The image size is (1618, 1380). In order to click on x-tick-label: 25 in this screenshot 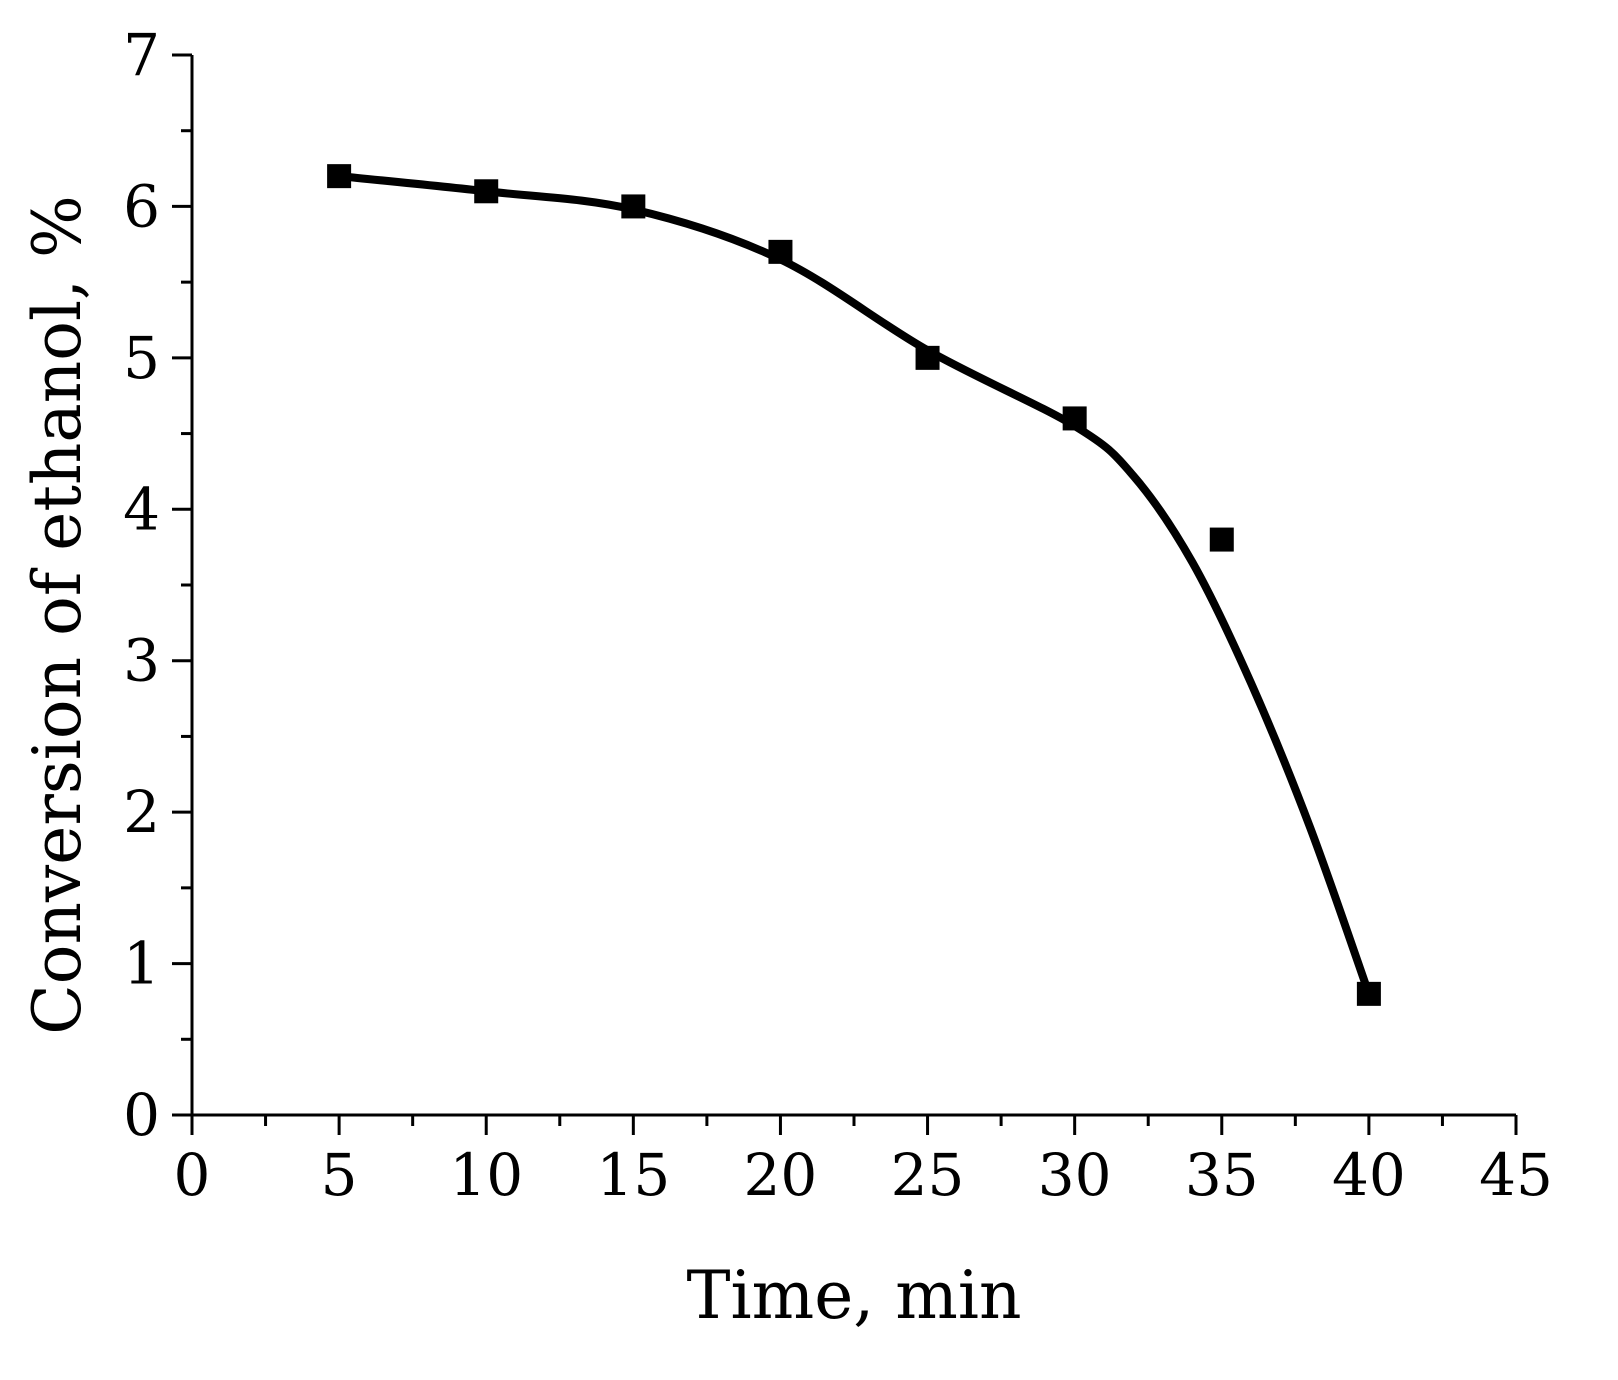, I will do `click(928, 1175)`.